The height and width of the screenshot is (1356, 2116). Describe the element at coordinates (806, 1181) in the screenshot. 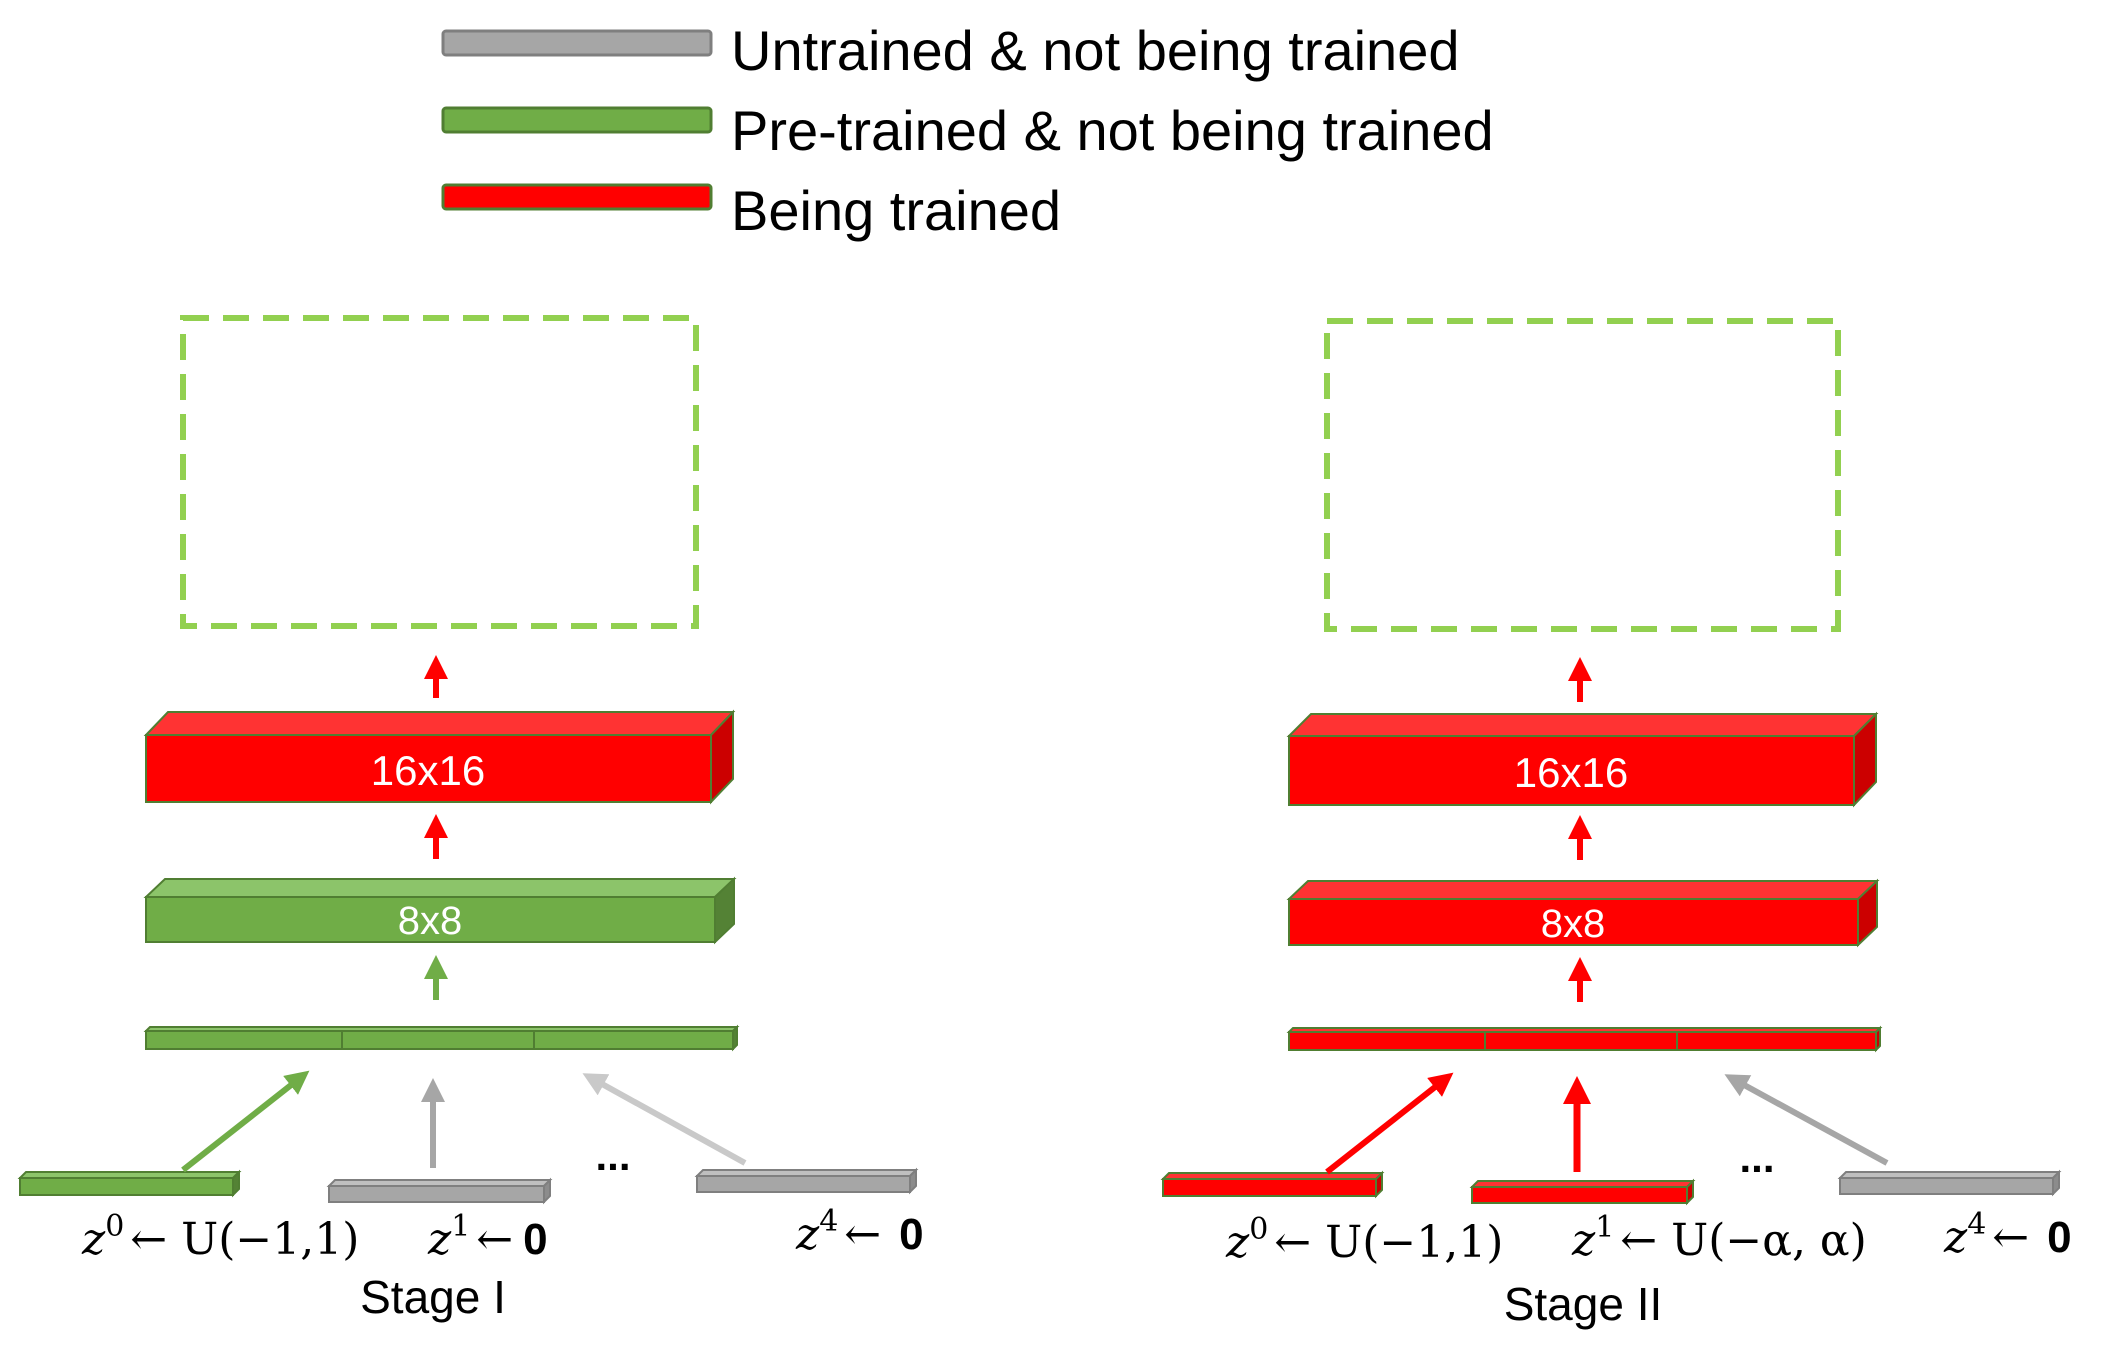

I see `stage-1-z4-vector` at that location.